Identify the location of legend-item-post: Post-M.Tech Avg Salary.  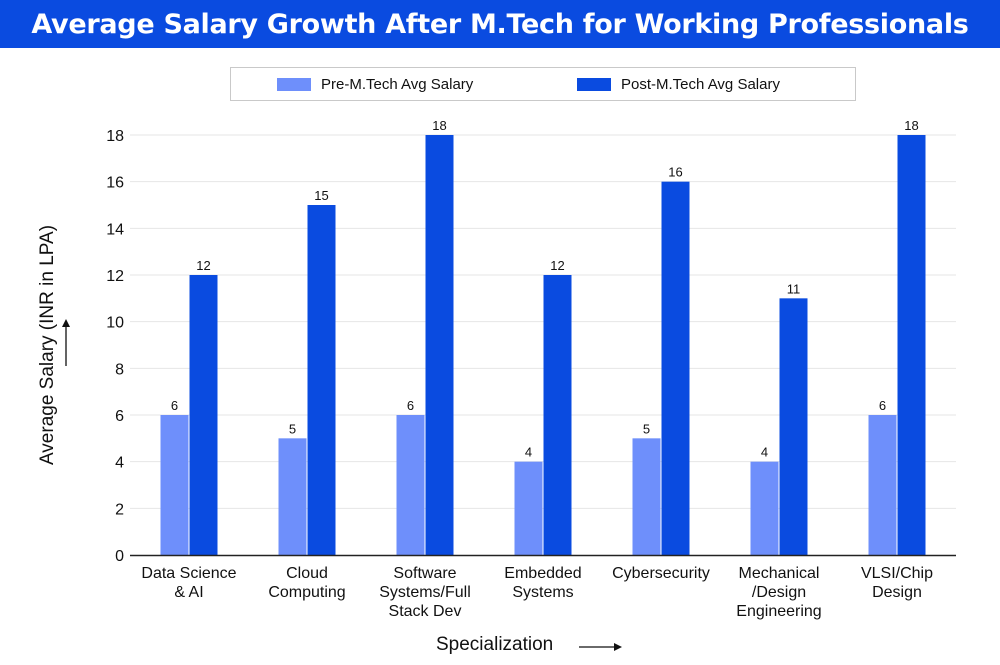
(678, 84).